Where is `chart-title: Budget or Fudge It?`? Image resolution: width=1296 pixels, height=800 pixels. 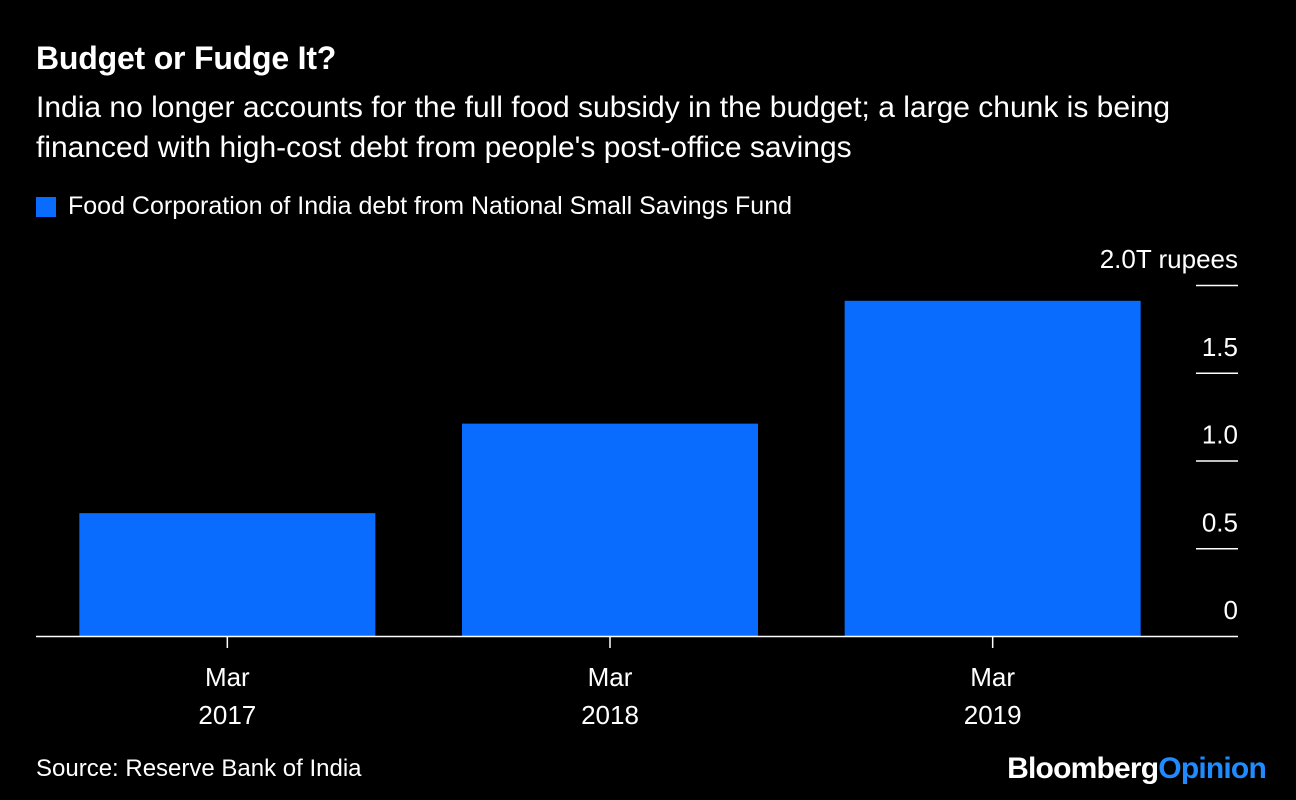 chart-title: Budget or Fudge It? is located at coordinates (186, 58).